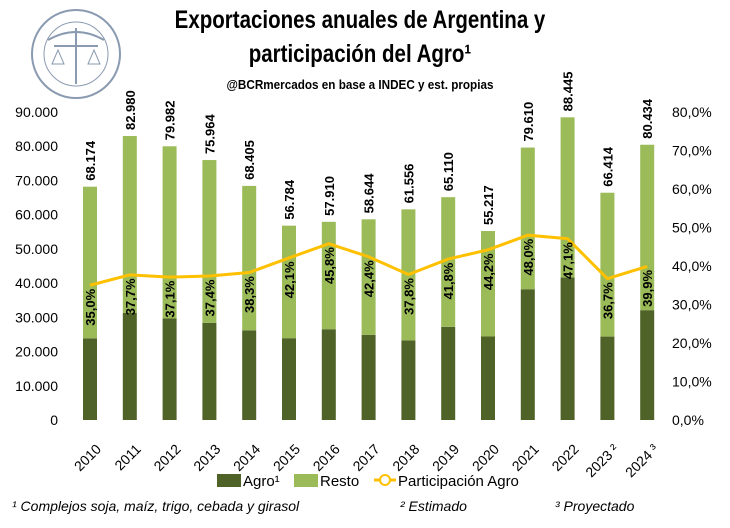 The height and width of the screenshot is (528, 730). Describe the element at coordinates (36, 249) in the screenshot. I see `y-tick-label: 50.000` at that location.